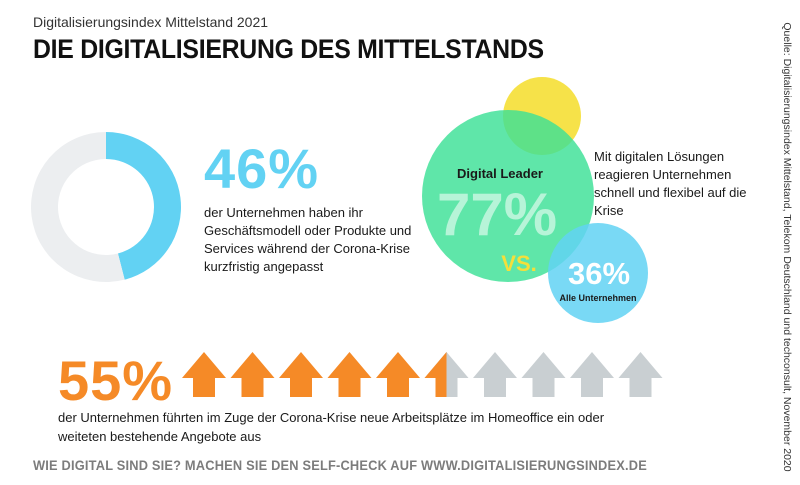 This screenshot has height=485, width=800. I want to click on pictogram-arrow-partial, so click(446, 374).